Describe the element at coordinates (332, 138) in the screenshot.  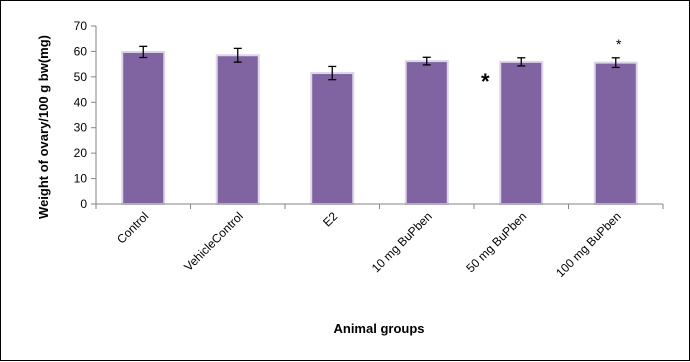
I see `bar-e2` at that location.